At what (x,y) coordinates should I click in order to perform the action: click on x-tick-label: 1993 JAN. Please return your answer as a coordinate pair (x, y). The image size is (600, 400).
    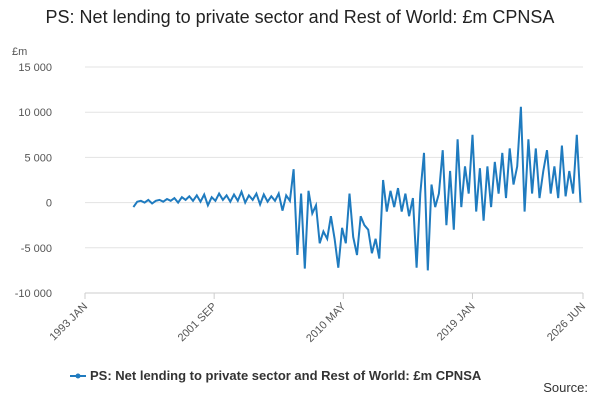
    Looking at the image, I should click on (68, 322).